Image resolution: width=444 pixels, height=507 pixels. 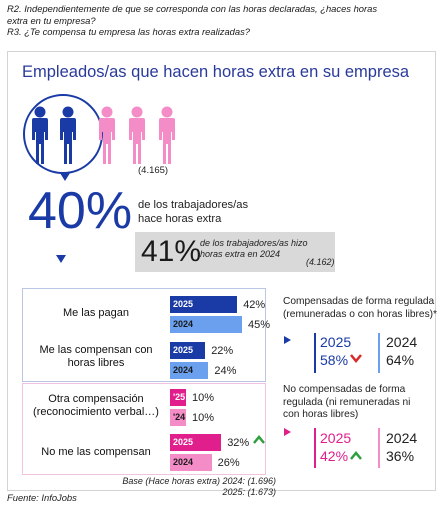 I want to click on pointer-right-icon, so click(x=287, y=340).